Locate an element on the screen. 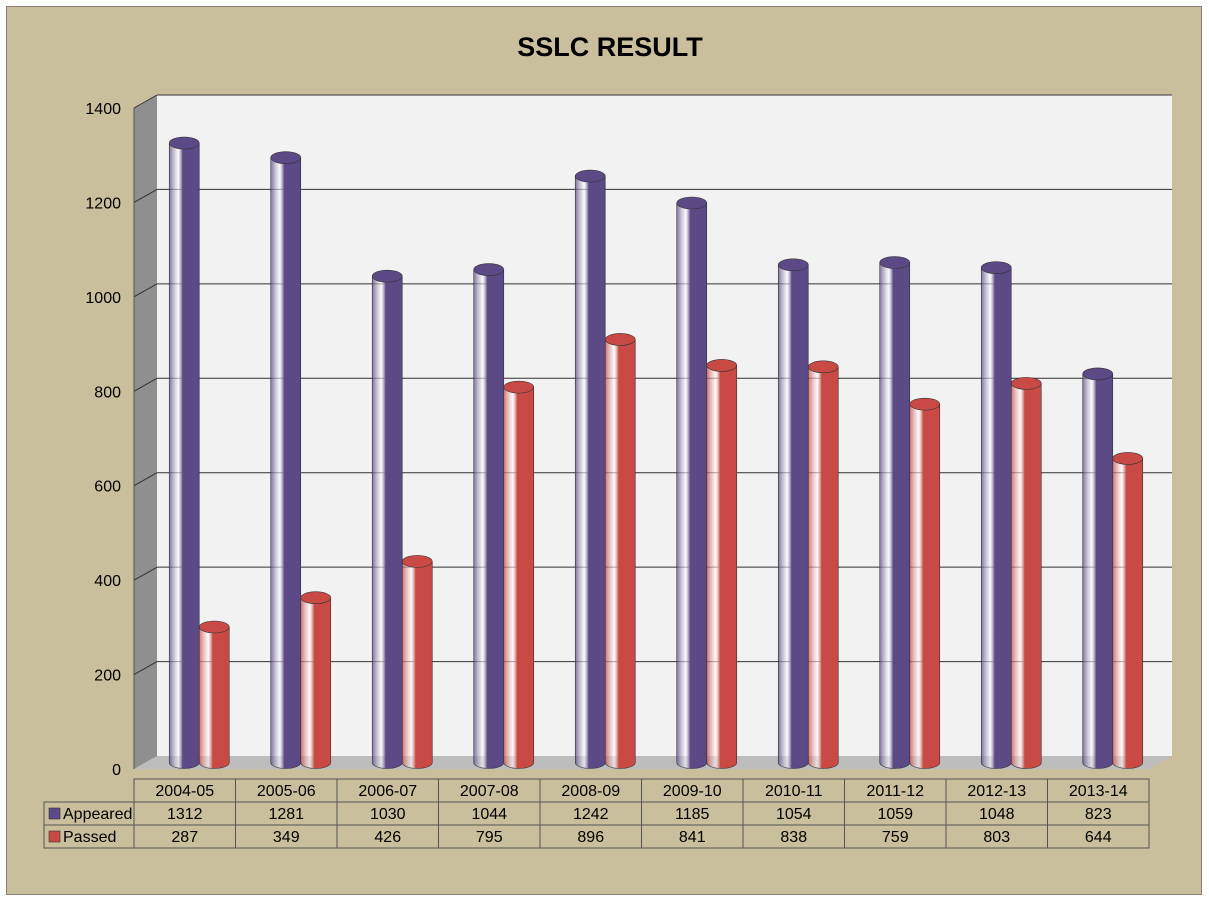 This screenshot has height=901, width=1209. data-label: 803 is located at coordinates (996, 837).